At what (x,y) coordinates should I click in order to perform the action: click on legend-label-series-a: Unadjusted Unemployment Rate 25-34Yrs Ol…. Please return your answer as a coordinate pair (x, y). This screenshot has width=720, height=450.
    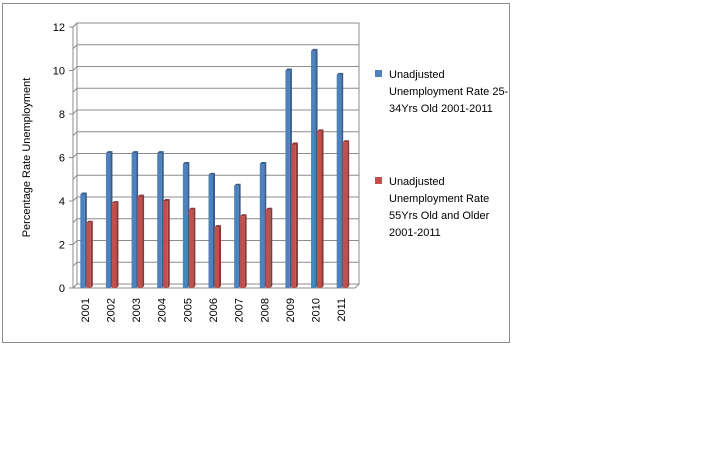
    Looking at the image, I should click on (449, 92).